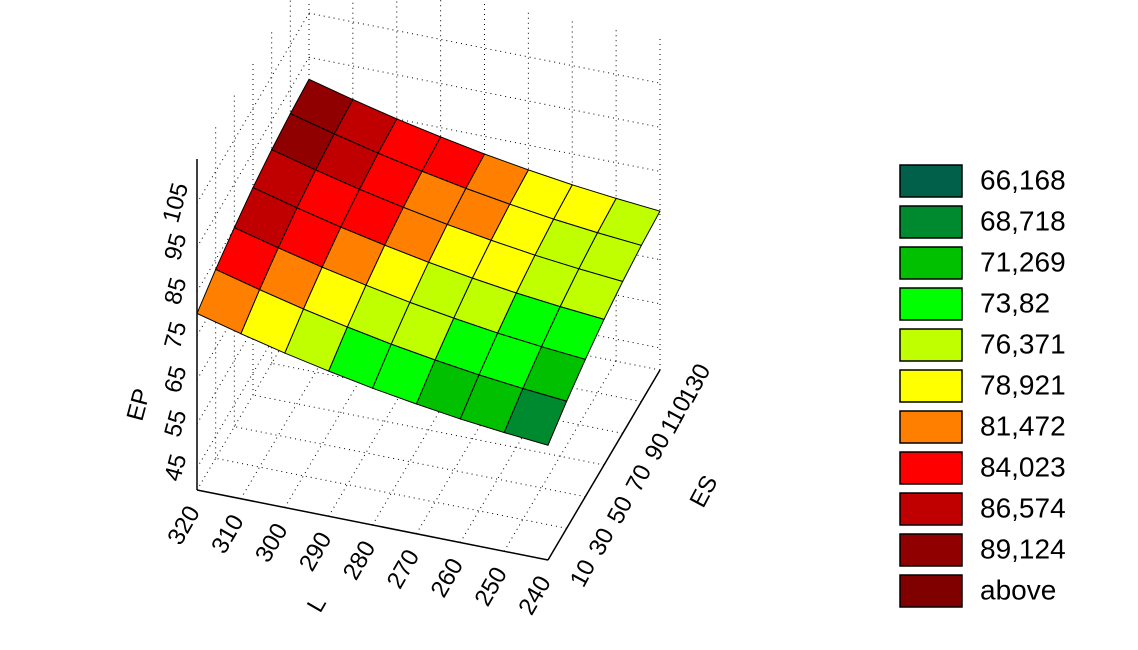 This screenshot has height=650, width=1138. Describe the element at coordinates (620, 510) in the screenshot. I see `y-tick-label: 50` at that location.